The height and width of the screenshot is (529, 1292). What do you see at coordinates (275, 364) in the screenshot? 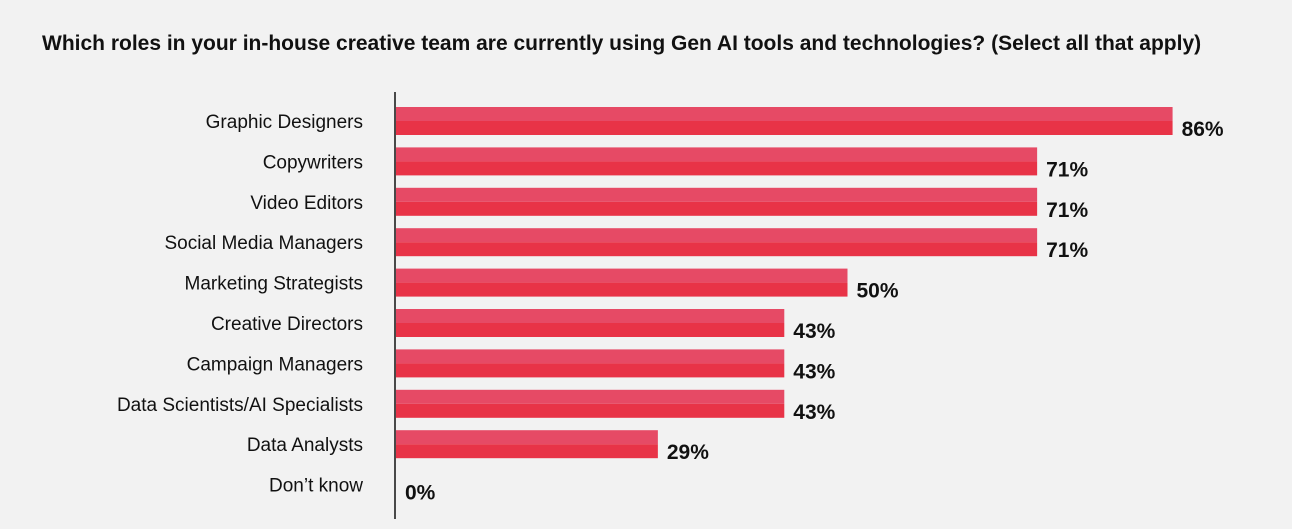
I see `category-label: Campaign Managers` at bounding box center [275, 364].